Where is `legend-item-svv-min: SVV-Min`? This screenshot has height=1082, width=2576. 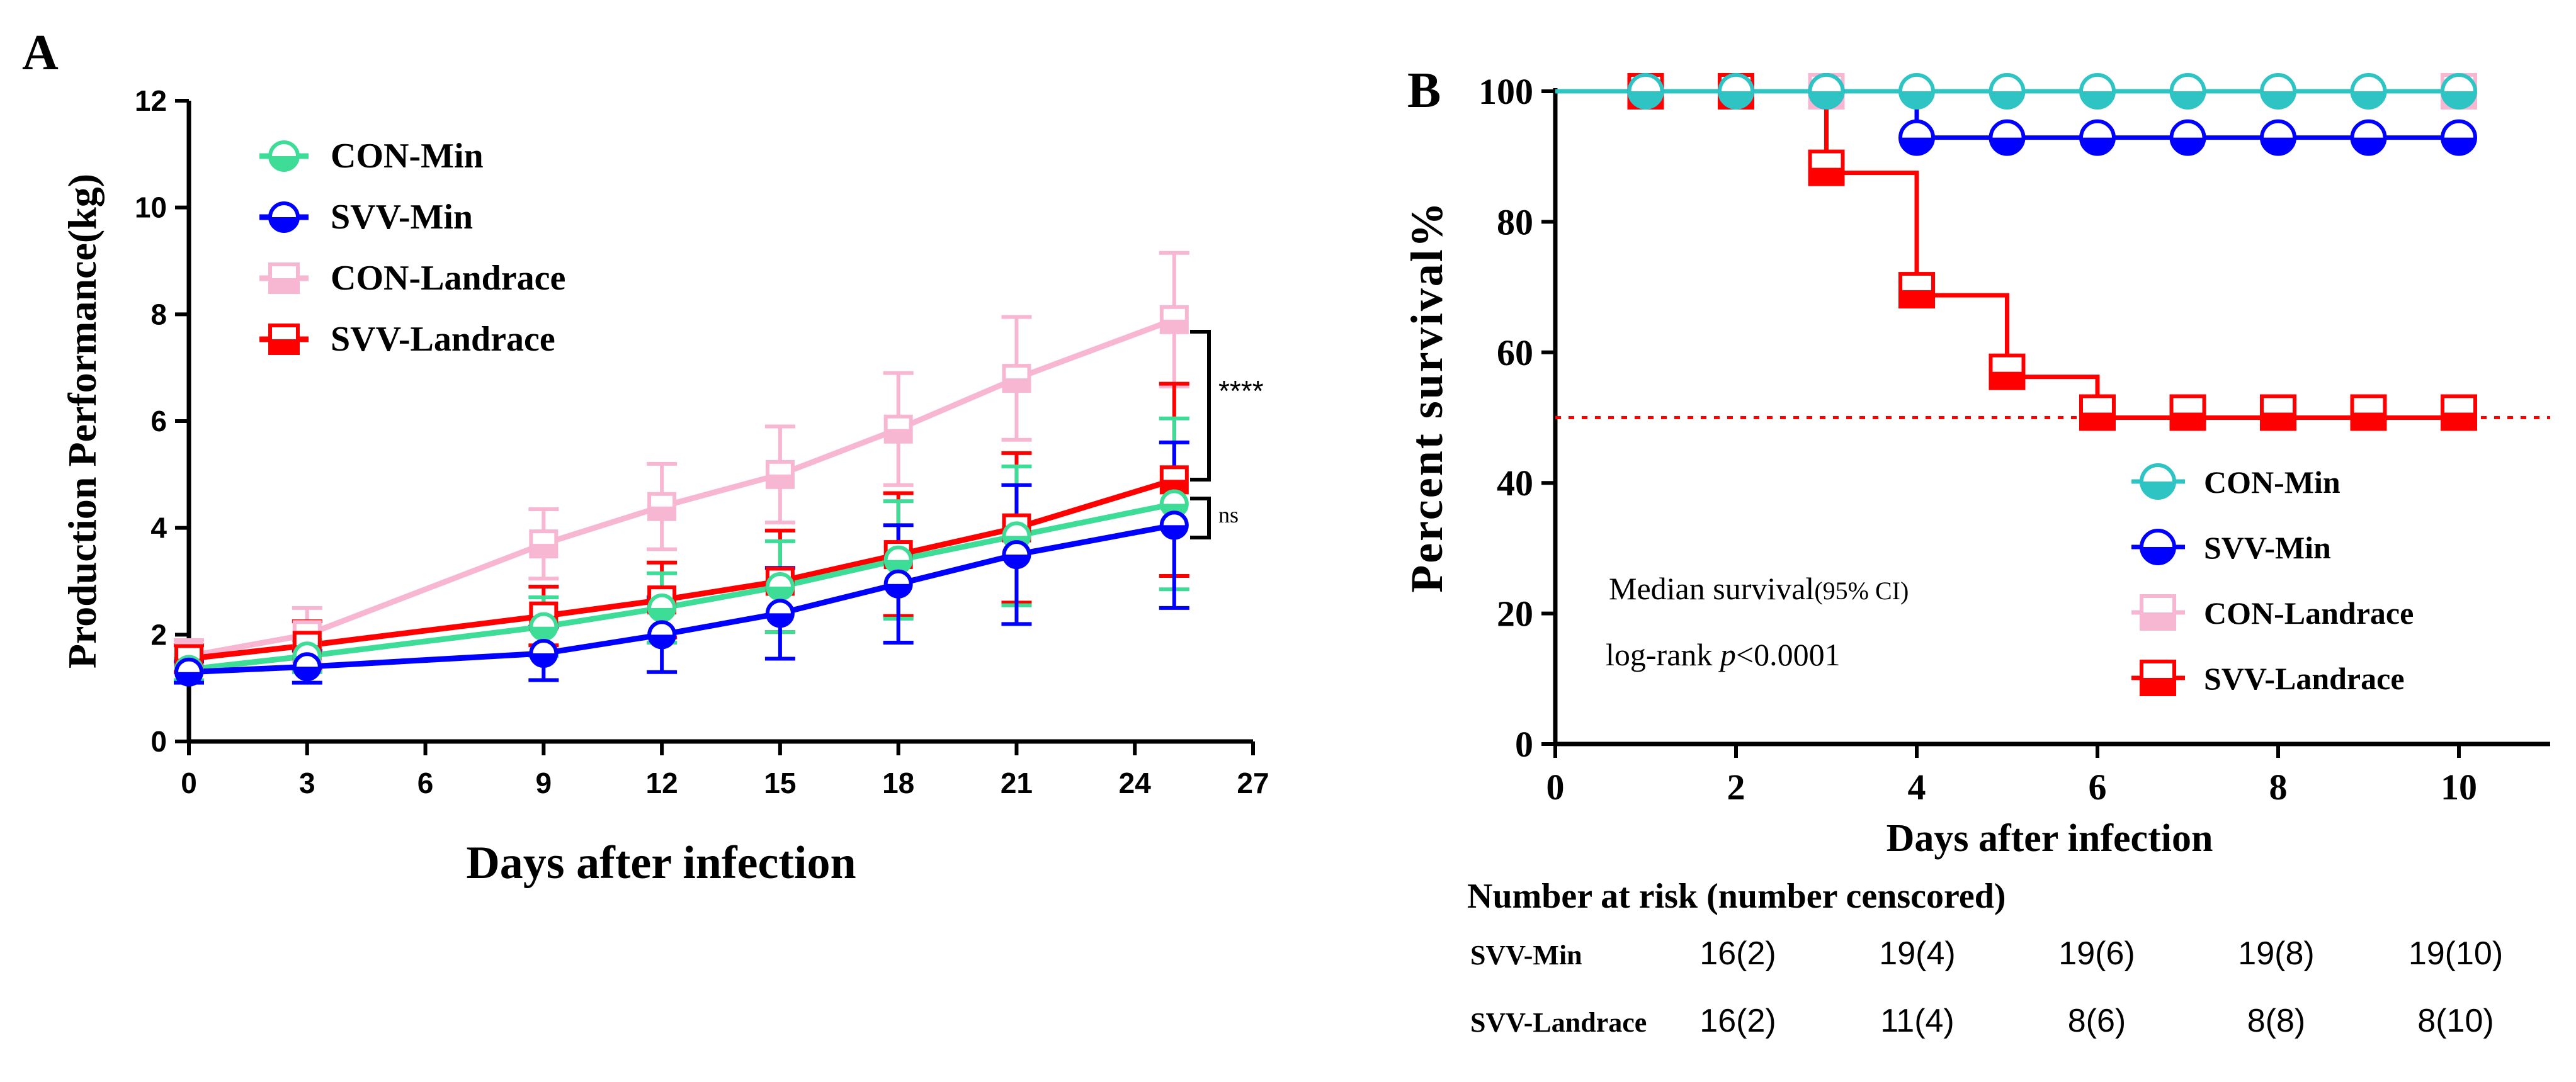 legend-item-svv-min: SVV-Min is located at coordinates (2231, 547).